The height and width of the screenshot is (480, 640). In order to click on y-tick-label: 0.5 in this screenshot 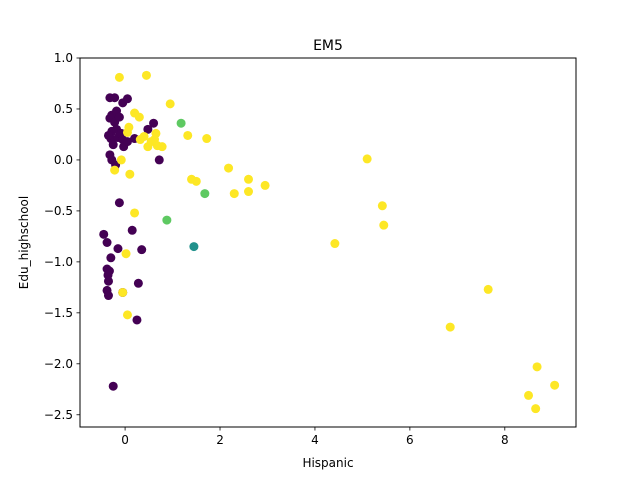, I will do `click(63, 109)`.